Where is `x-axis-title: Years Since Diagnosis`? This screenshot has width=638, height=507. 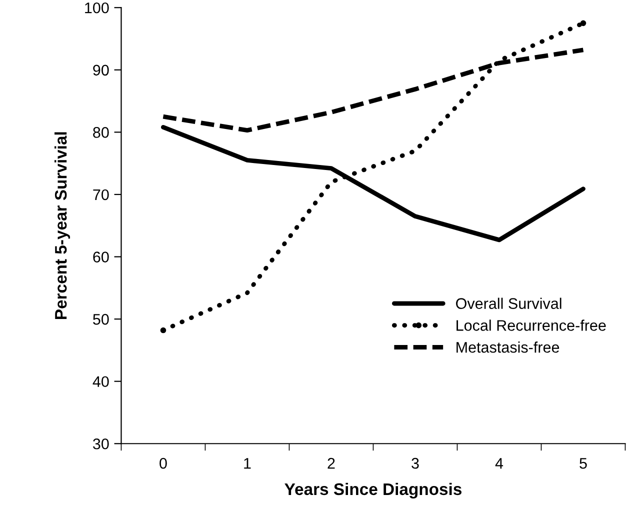 x-axis-title: Years Since Diagnosis is located at coordinates (373, 490).